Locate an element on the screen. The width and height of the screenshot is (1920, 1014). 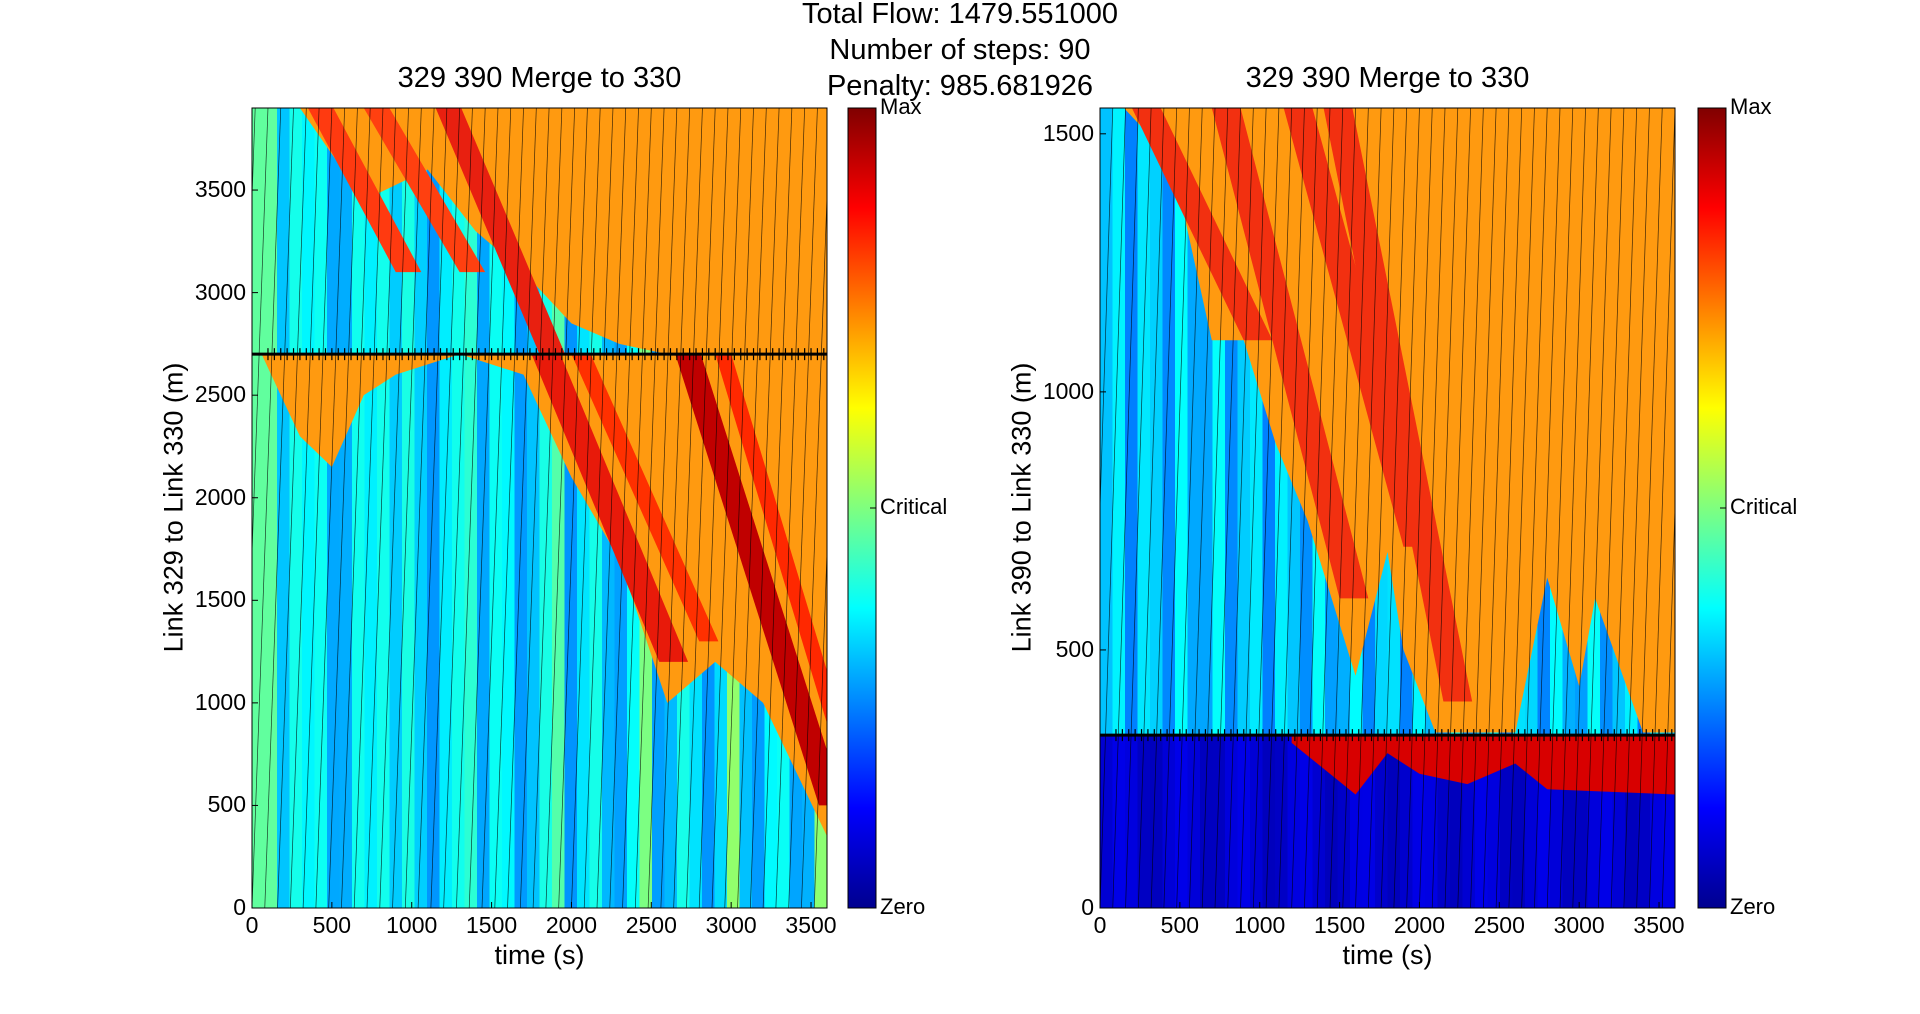
suptitle-penalty: Penalty: 985.681926 is located at coordinates (960, 86).